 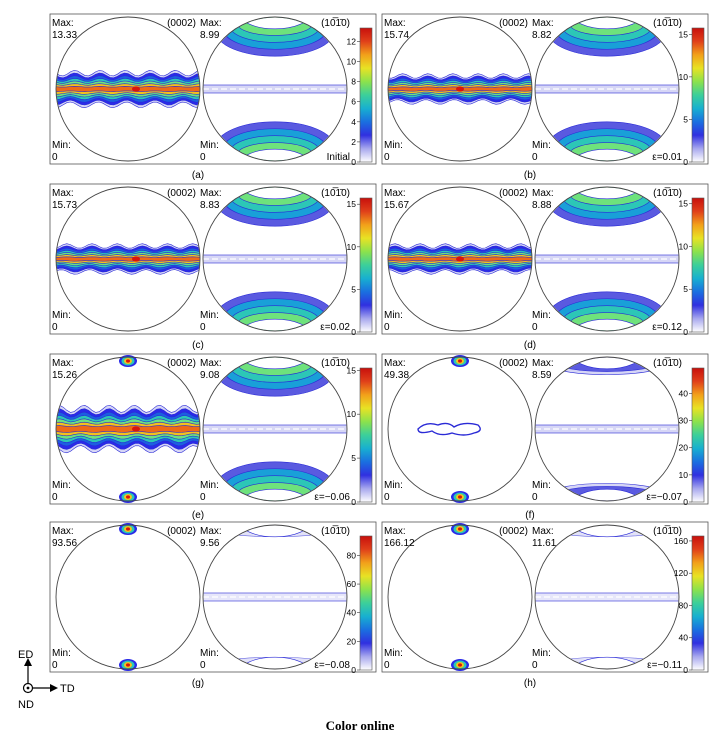 I want to click on panel-c-basal-plane: (0002), so click(x=181, y=193).